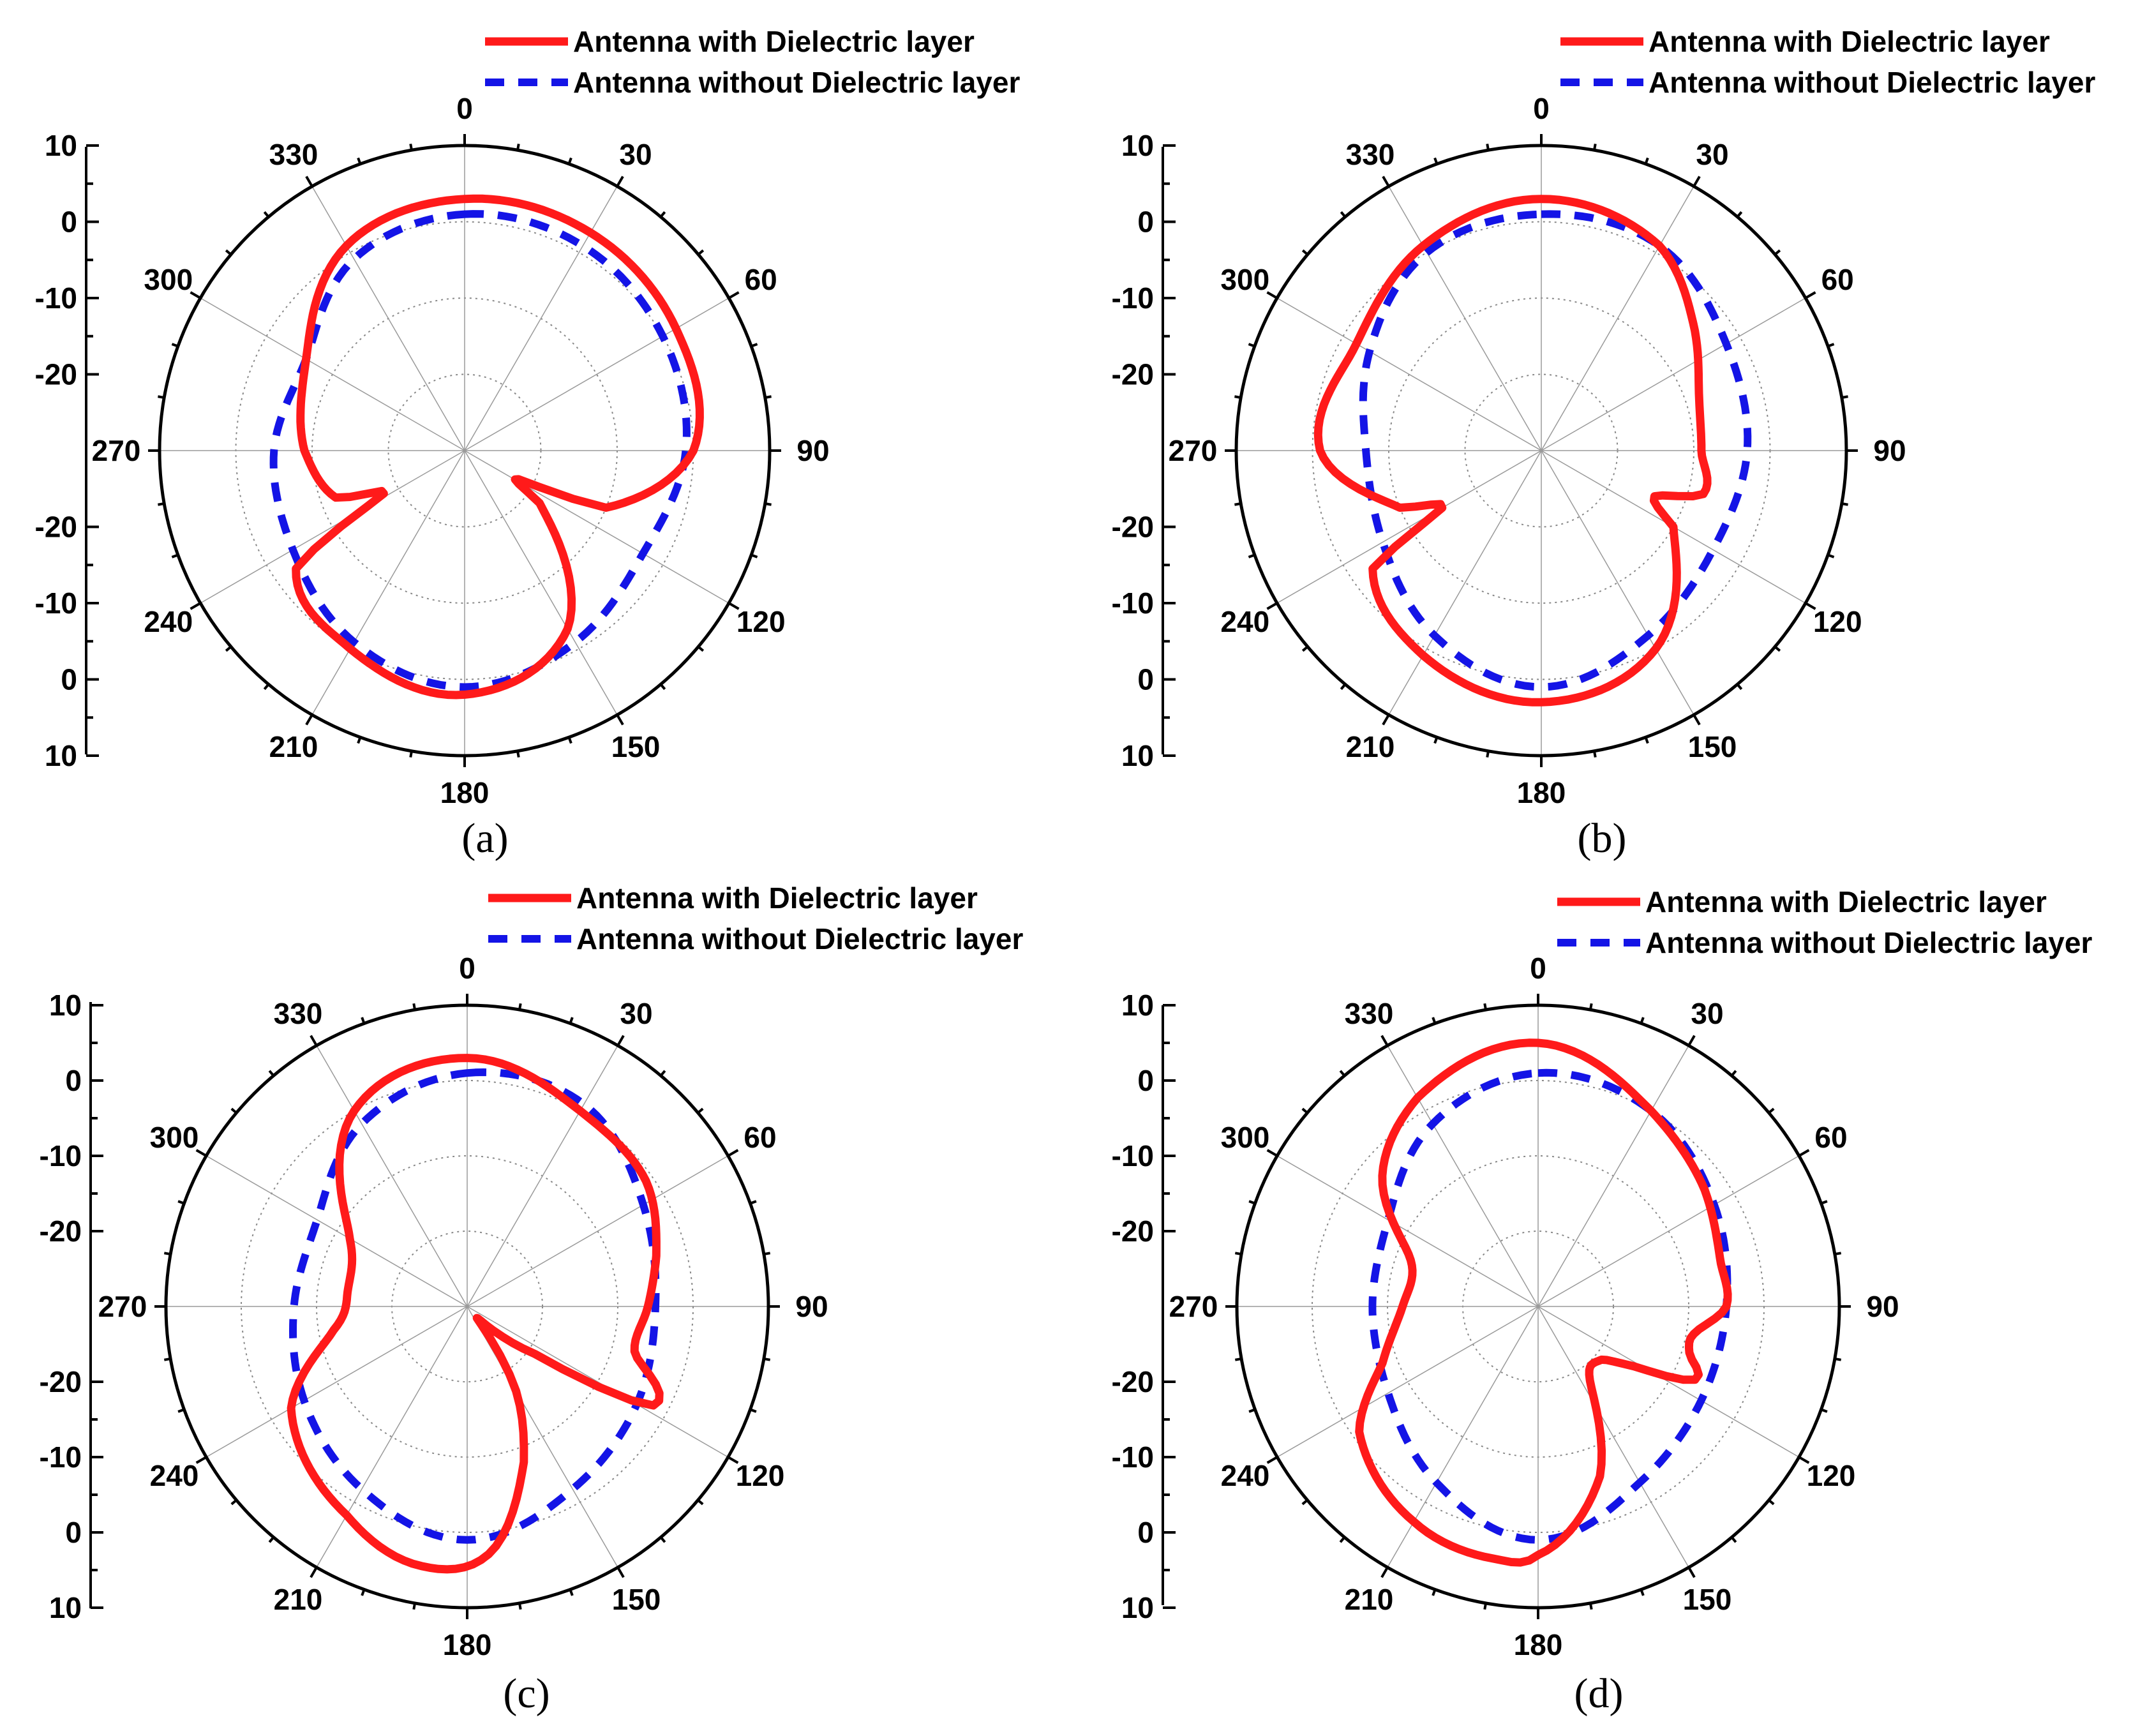 The height and width of the screenshot is (1736, 2131). I want to click on angle-tick-label: 150, so click(1707, 1599).